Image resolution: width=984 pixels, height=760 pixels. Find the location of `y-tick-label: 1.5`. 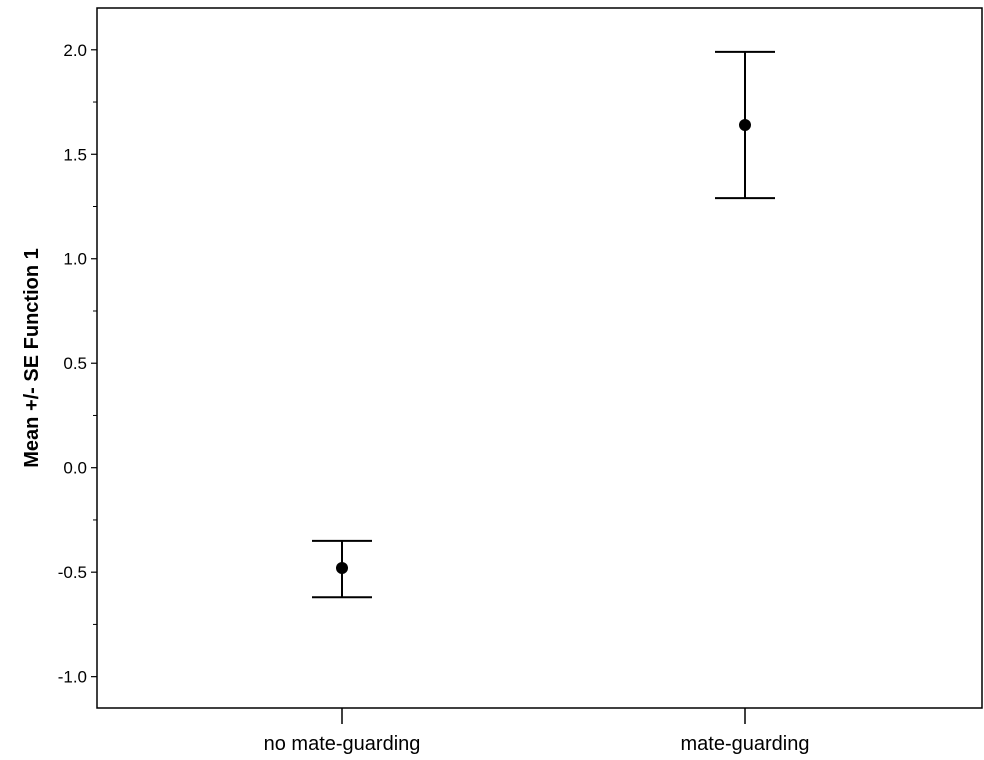

y-tick-label: 1.5 is located at coordinates (75, 154).